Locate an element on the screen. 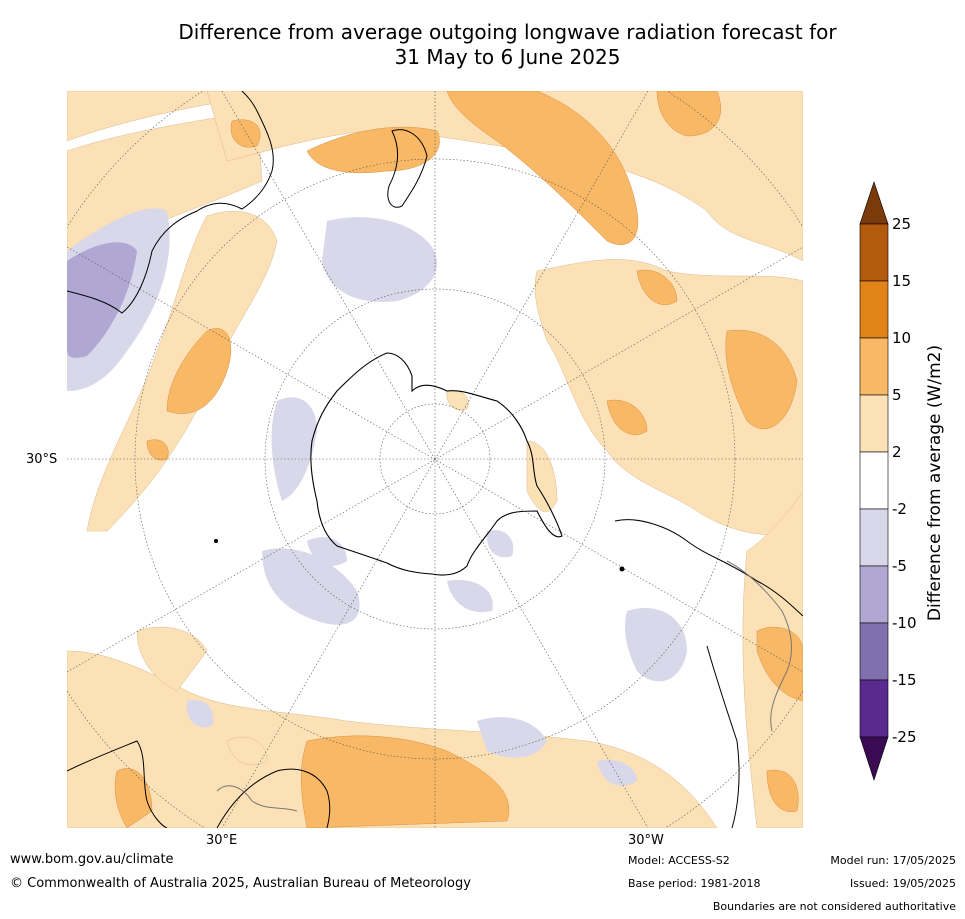 Image resolution: width=965 pixels, height=919 pixels. latitude-label: 30°S is located at coordinates (42, 459).